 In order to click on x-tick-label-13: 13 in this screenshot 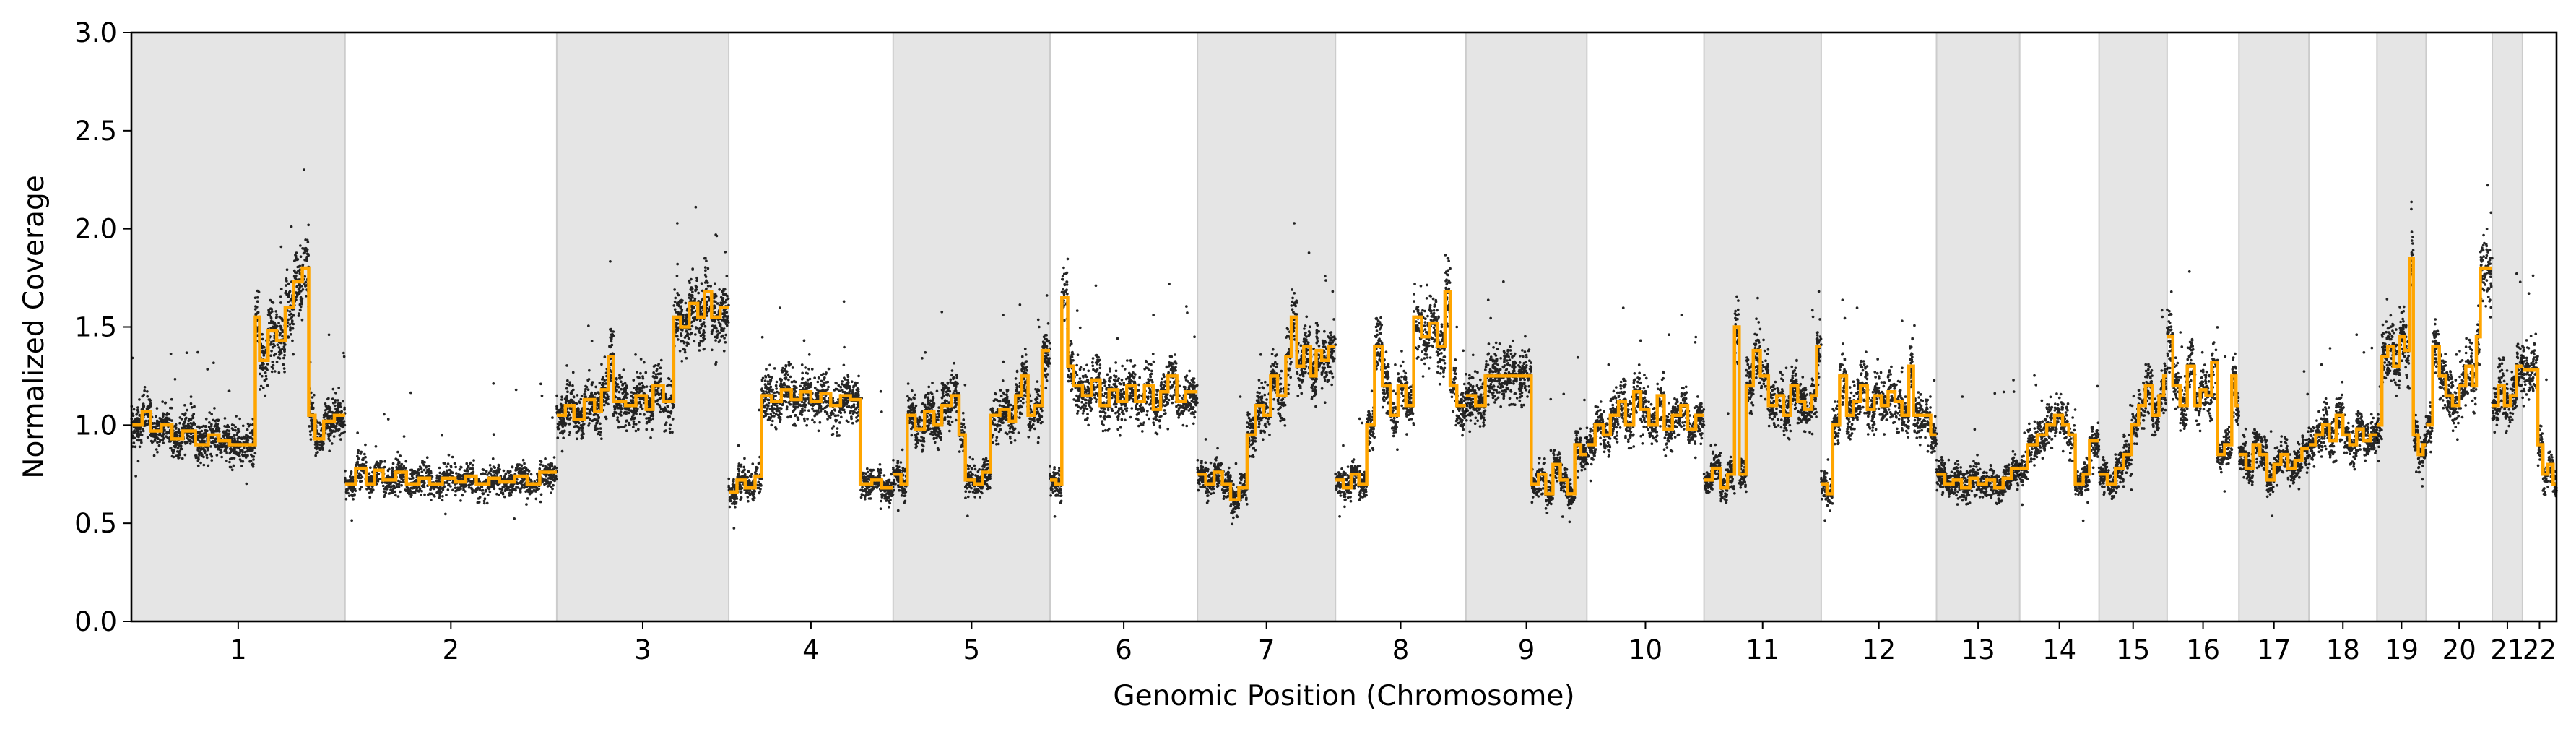, I will do `click(1978, 649)`.